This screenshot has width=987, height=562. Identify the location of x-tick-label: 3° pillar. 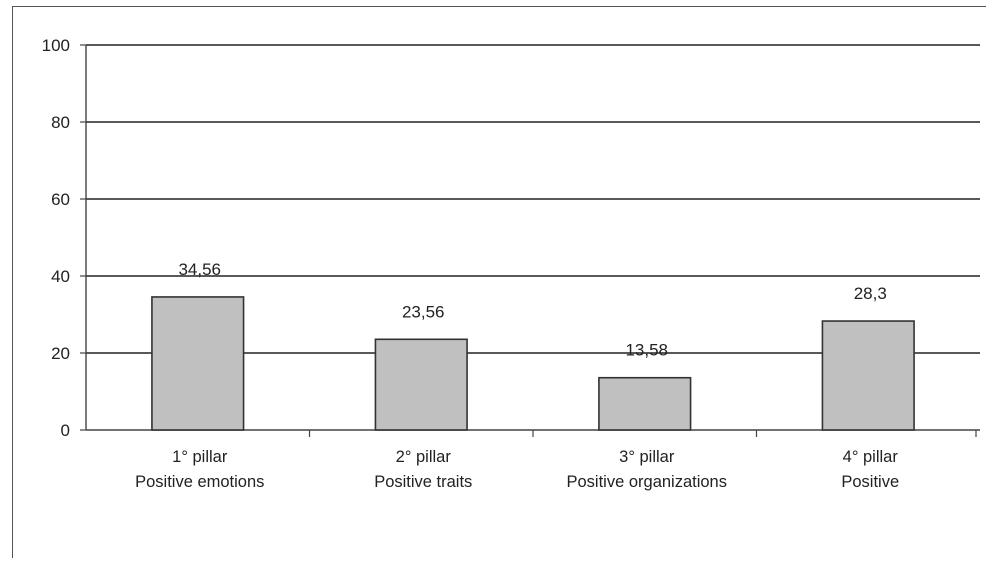
(647, 457).